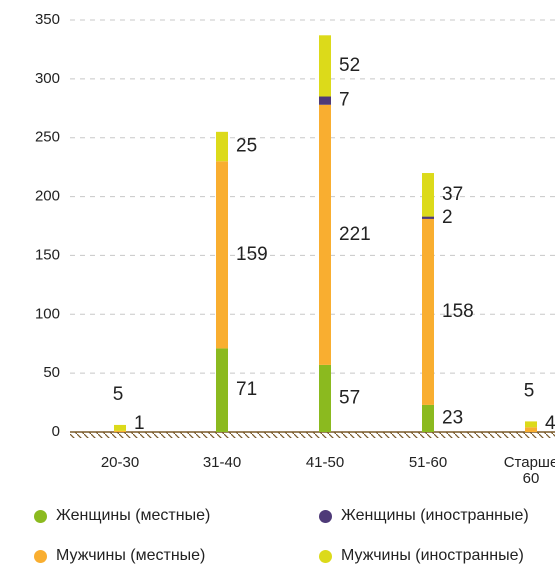  Describe the element at coordinates (452, 194) in the screenshot. I see `data-label: 37` at that location.